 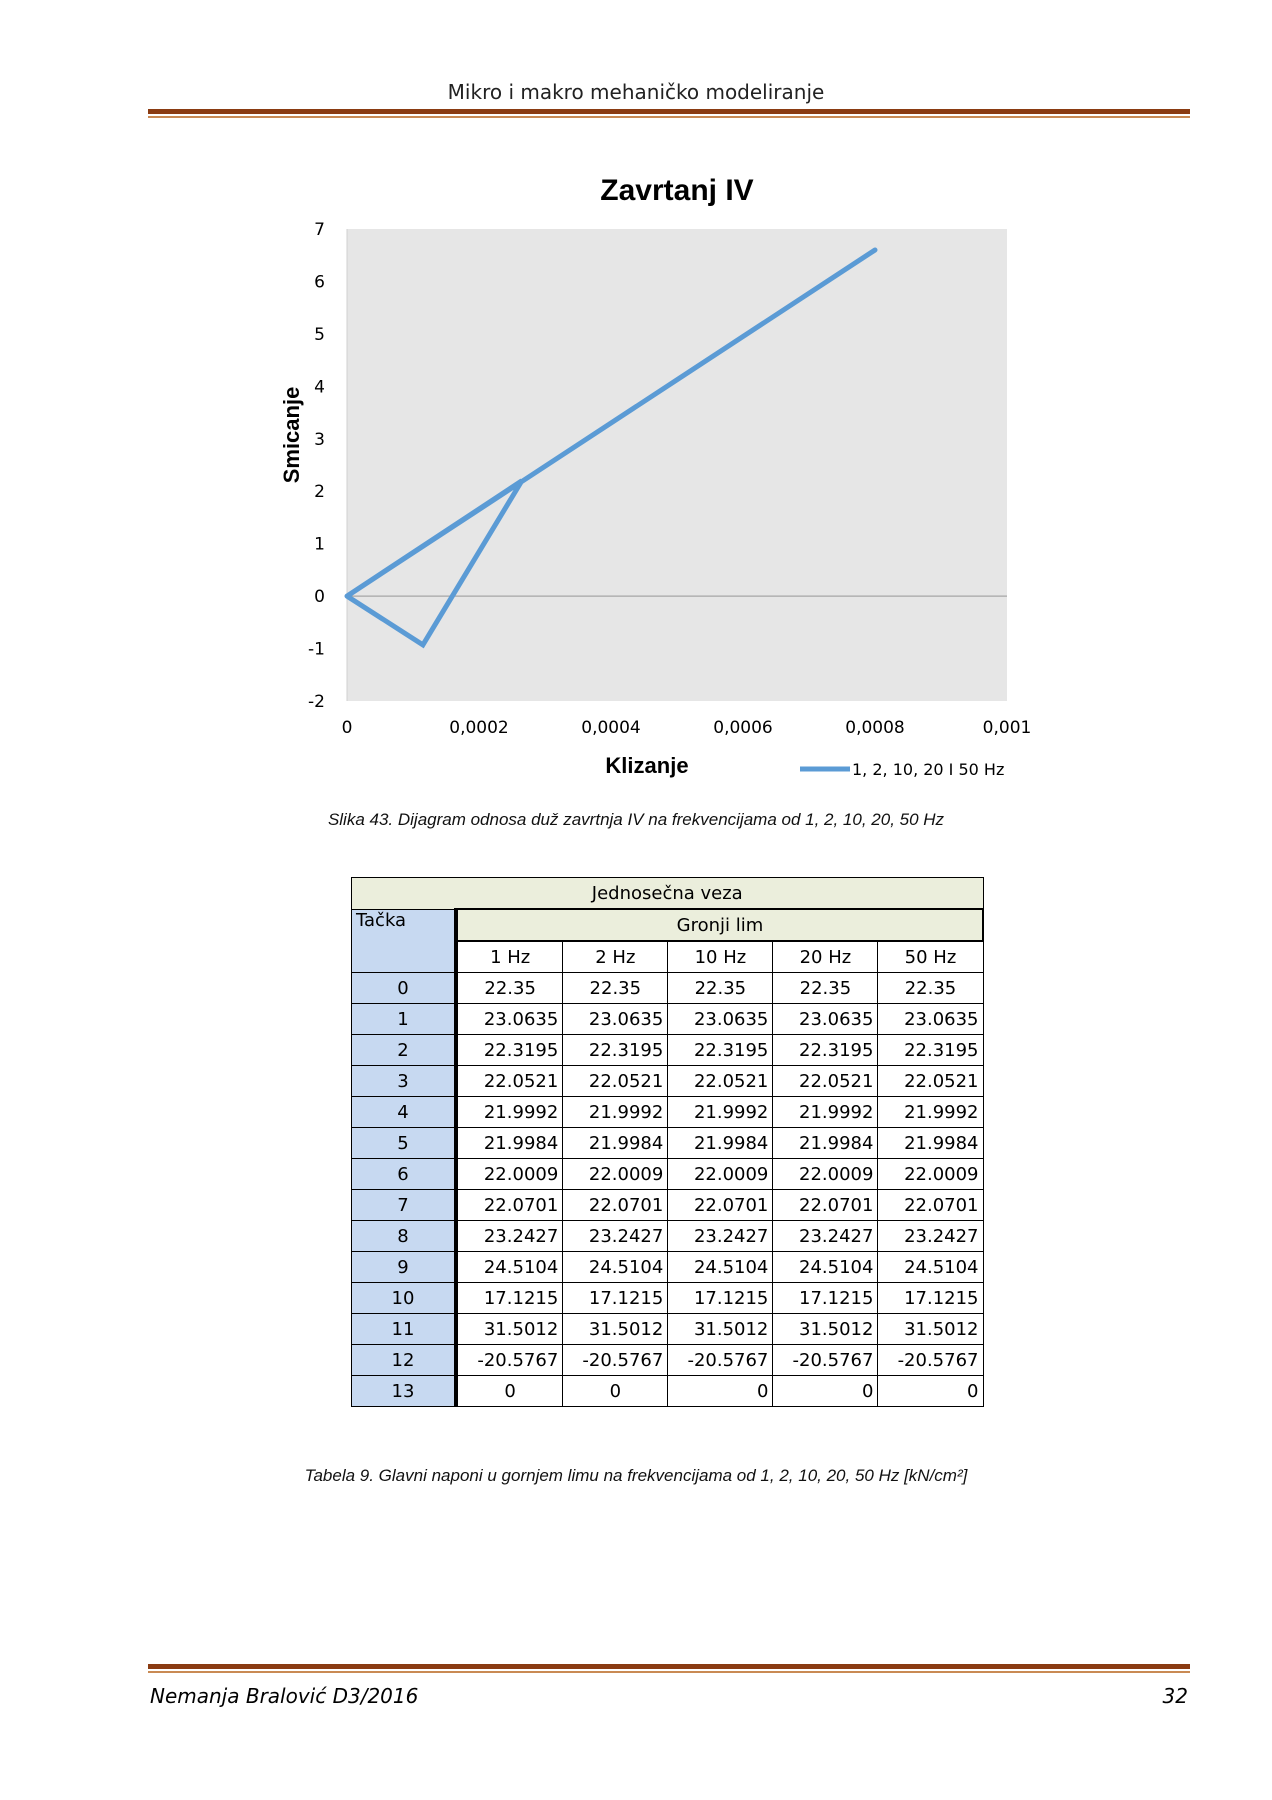 I want to click on table-row: 0 22.35 22.35 22.35 22.35 22.35, so click(x=667, y=988).